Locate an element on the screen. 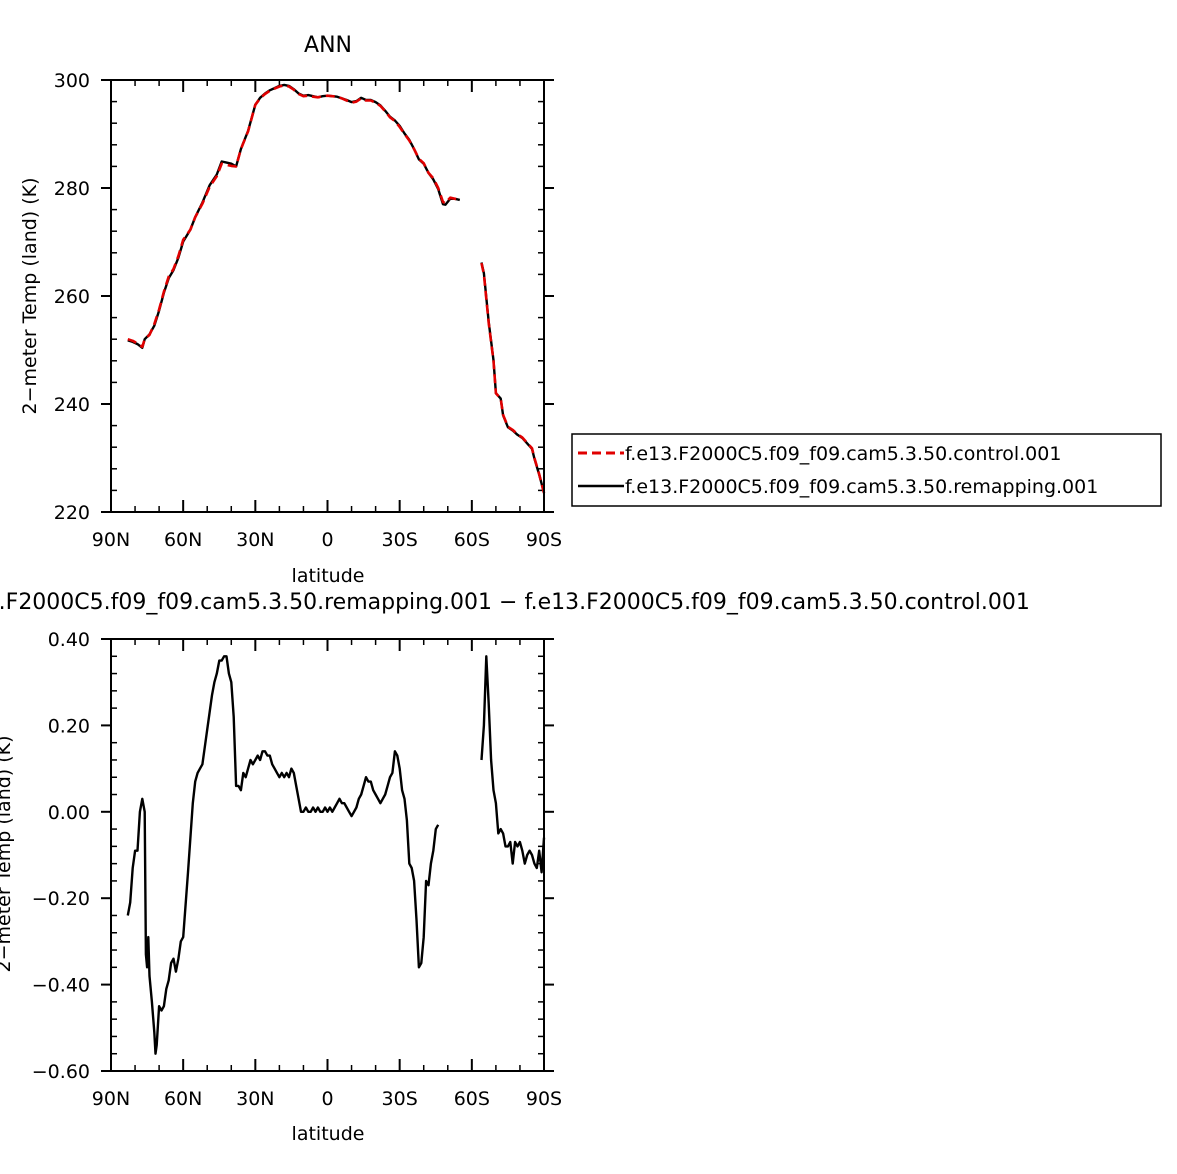 The height and width of the screenshot is (1174, 1177). top-y-tick-label: 240 is located at coordinates (72, 405).